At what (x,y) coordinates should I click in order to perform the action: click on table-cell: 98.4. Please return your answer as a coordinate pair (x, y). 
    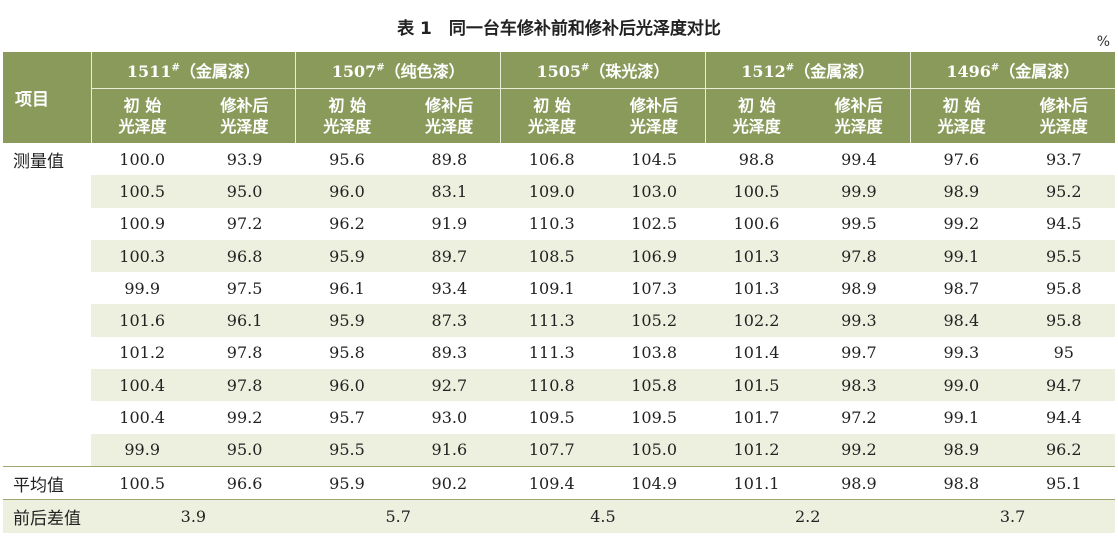
    Looking at the image, I should click on (961, 320).